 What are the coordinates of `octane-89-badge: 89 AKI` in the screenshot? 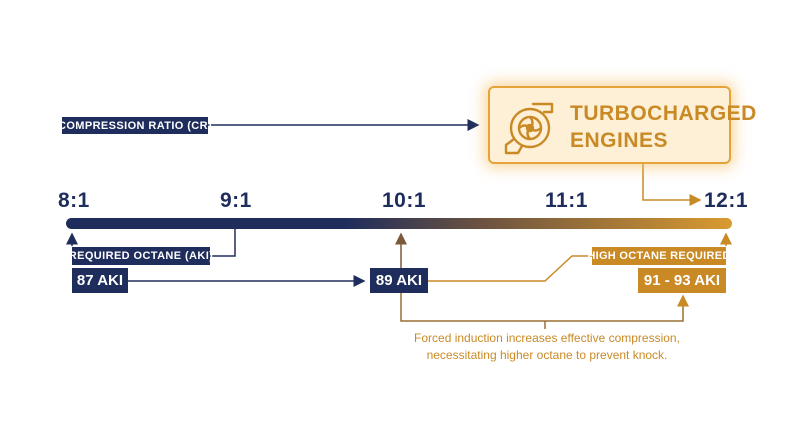 It's located at (399, 280).